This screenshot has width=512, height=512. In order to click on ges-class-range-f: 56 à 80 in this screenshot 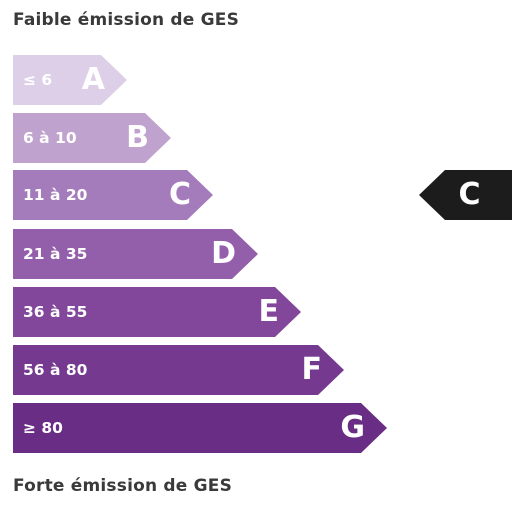, I will do `click(55, 370)`.